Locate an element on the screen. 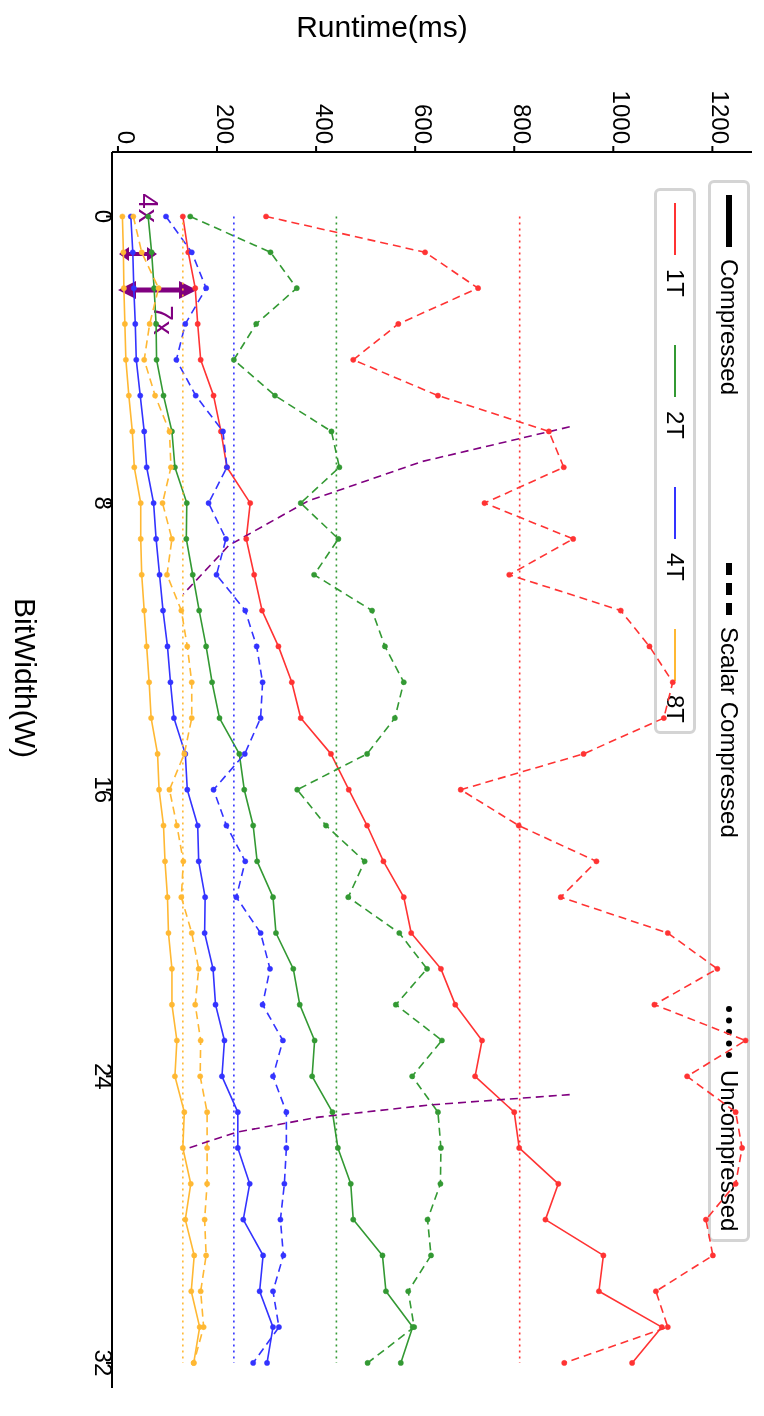 Image resolution: width=764 pixels, height=1416 pixels. annotation: Uncompressed is located at coordinates (729, 1150).